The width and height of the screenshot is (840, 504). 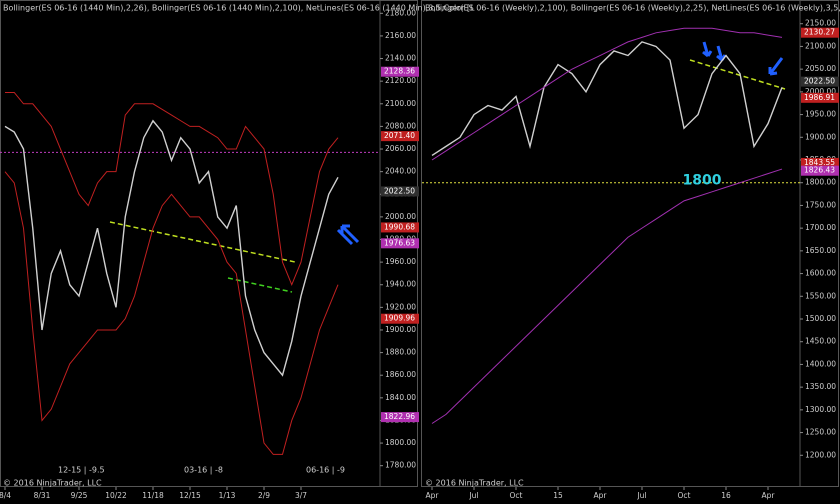 I want to click on y-tick-label: 1500.00, so click(x=820, y=318).